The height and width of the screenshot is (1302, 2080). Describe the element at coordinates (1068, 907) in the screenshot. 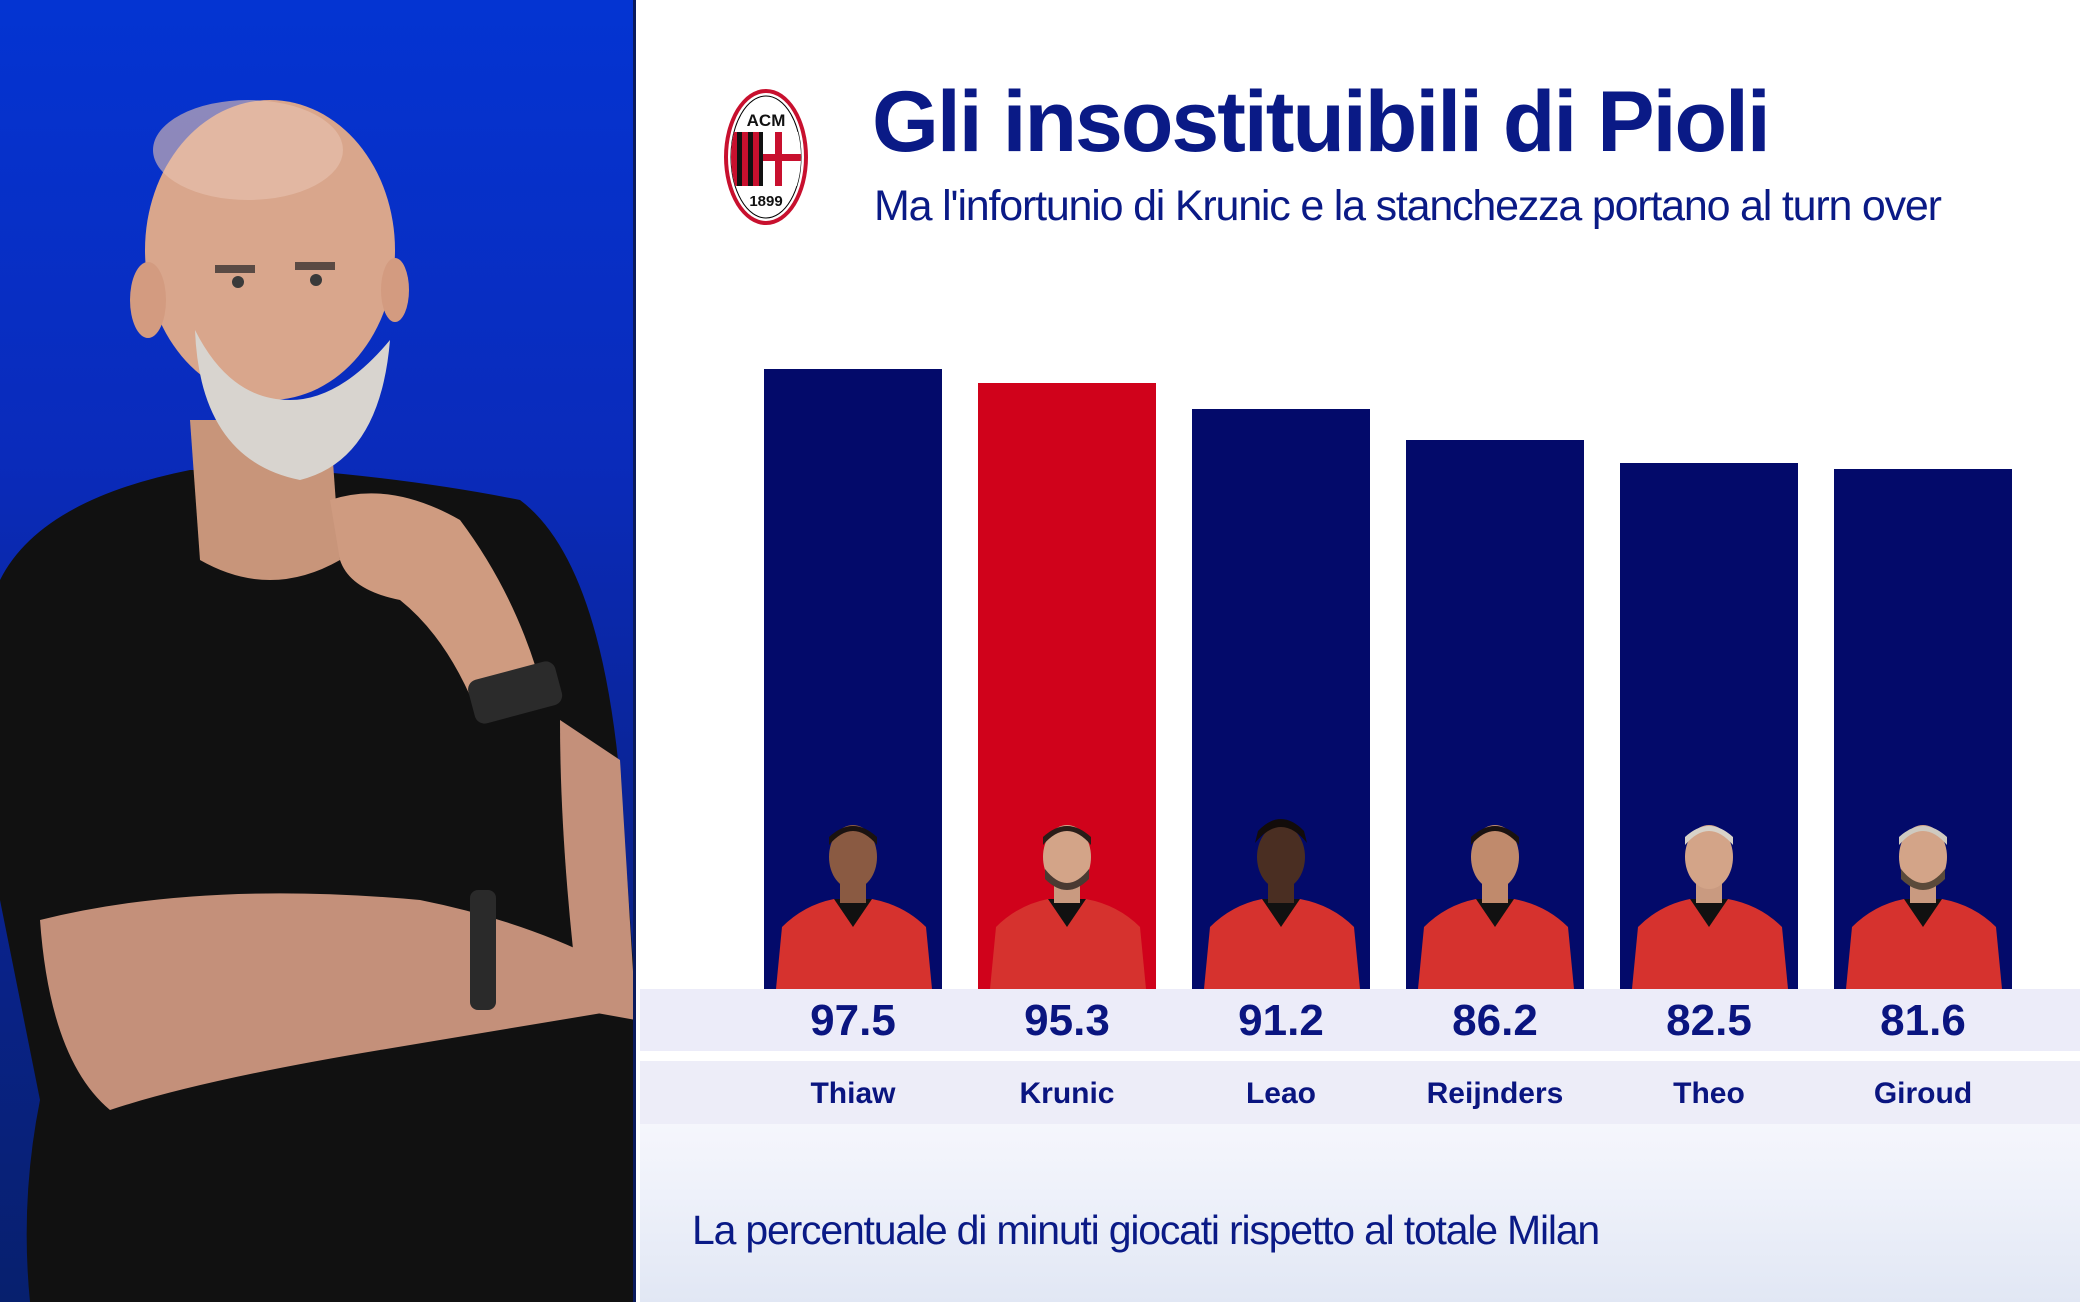

I see `player-photo-krunic` at that location.